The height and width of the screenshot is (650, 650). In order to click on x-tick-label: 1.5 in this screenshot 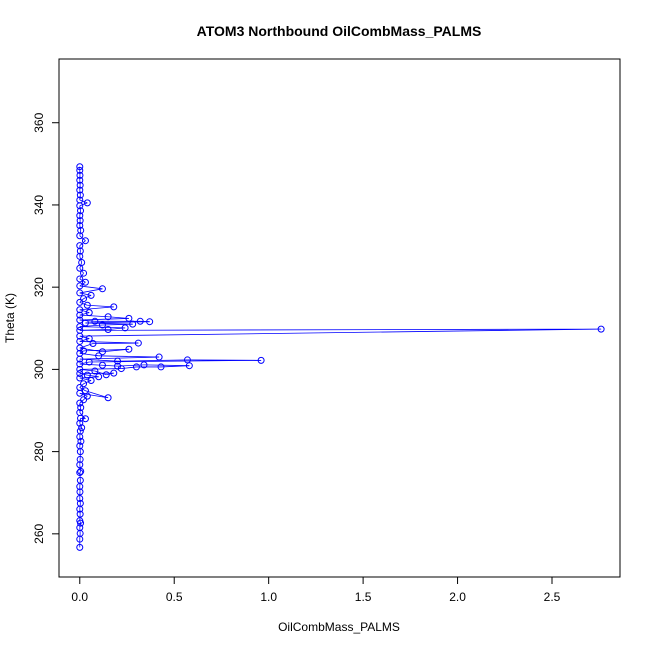, I will do `click(363, 597)`.